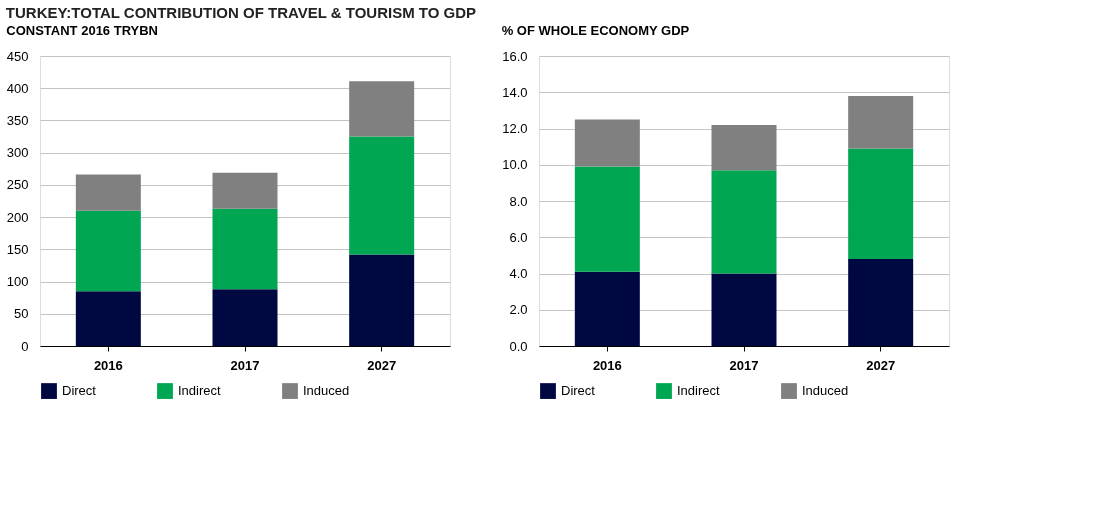  What do you see at coordinates (17, 282) in the screenshot?
I see `y-tick-label: 100` at bounding box center [17, 282].